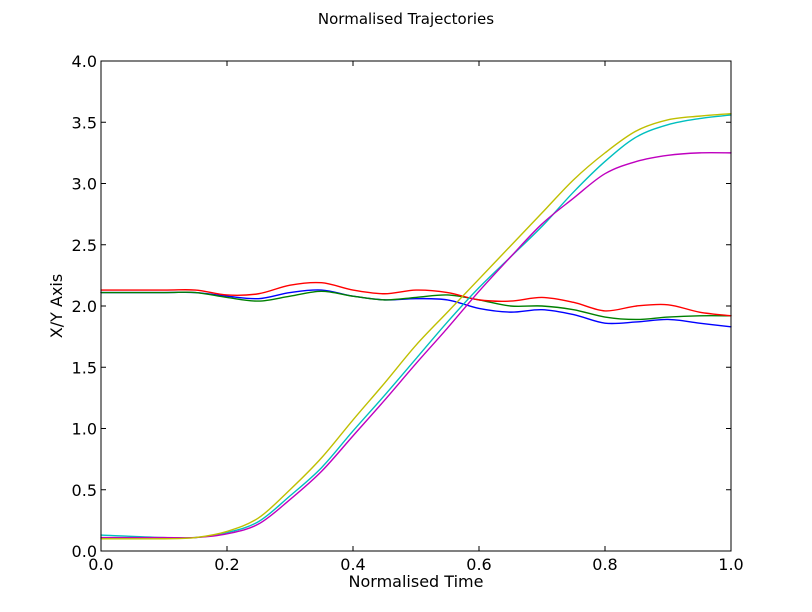 The image size is (812, 612). I want to click on x-tick-label: 0.2, so click(226, 564).